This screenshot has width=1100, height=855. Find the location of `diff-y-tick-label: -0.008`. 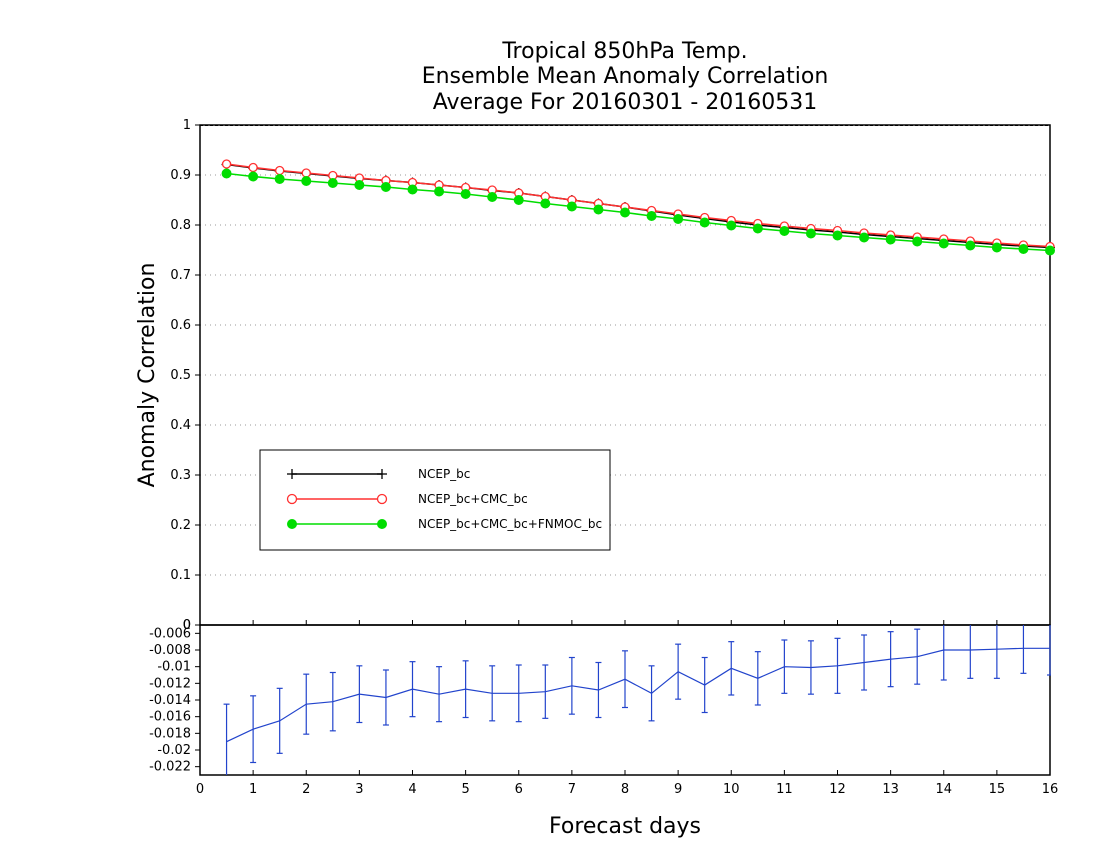

diff-y-tick-label: -0.008 is located at coordinates (170, 650).